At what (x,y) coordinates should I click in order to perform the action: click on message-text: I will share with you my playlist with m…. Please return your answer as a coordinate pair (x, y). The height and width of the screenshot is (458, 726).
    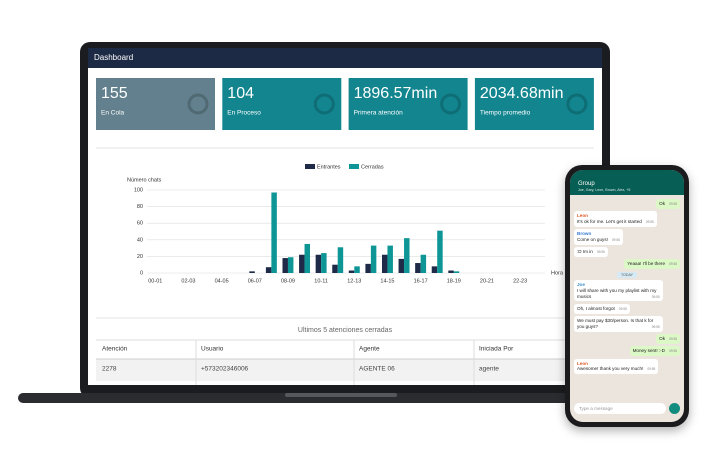
    Looking at the image, I should click on (617, 293).